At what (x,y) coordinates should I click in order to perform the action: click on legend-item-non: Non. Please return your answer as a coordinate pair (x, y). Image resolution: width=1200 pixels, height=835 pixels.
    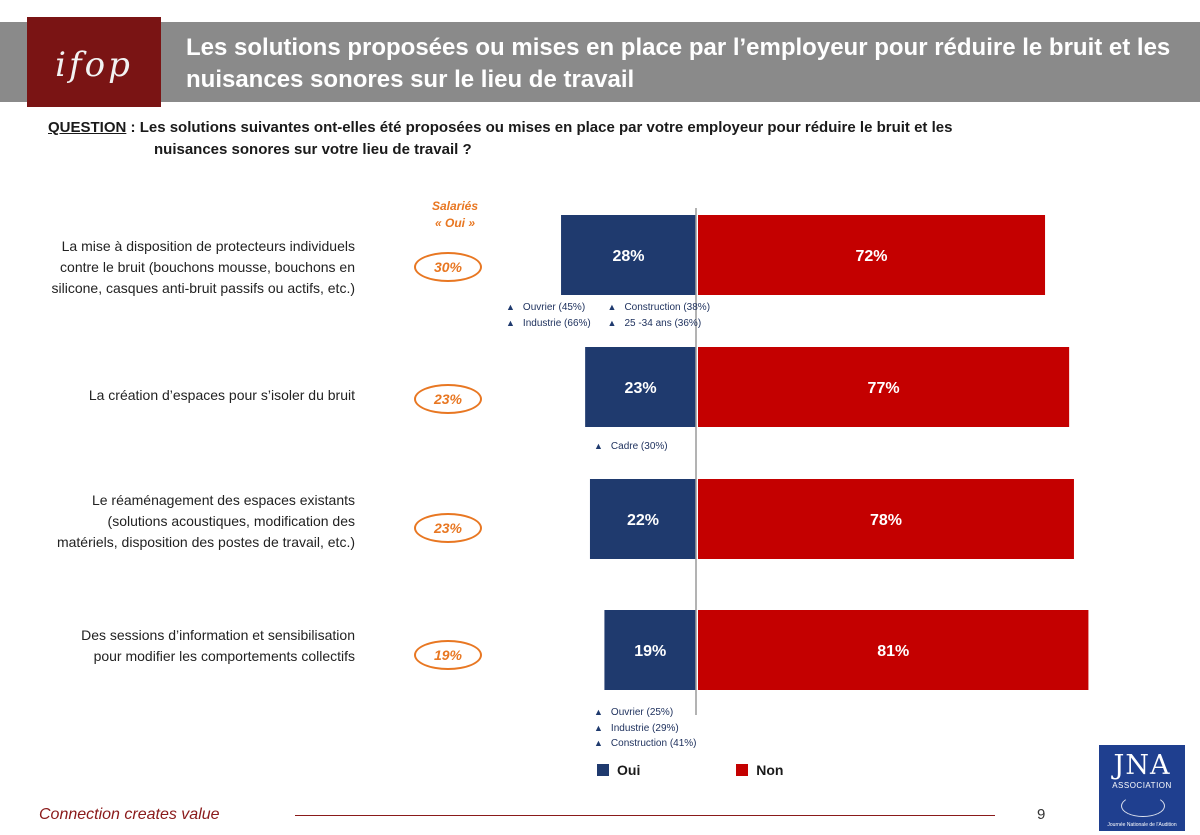
    Looking at the image, I should click on (759, 770).